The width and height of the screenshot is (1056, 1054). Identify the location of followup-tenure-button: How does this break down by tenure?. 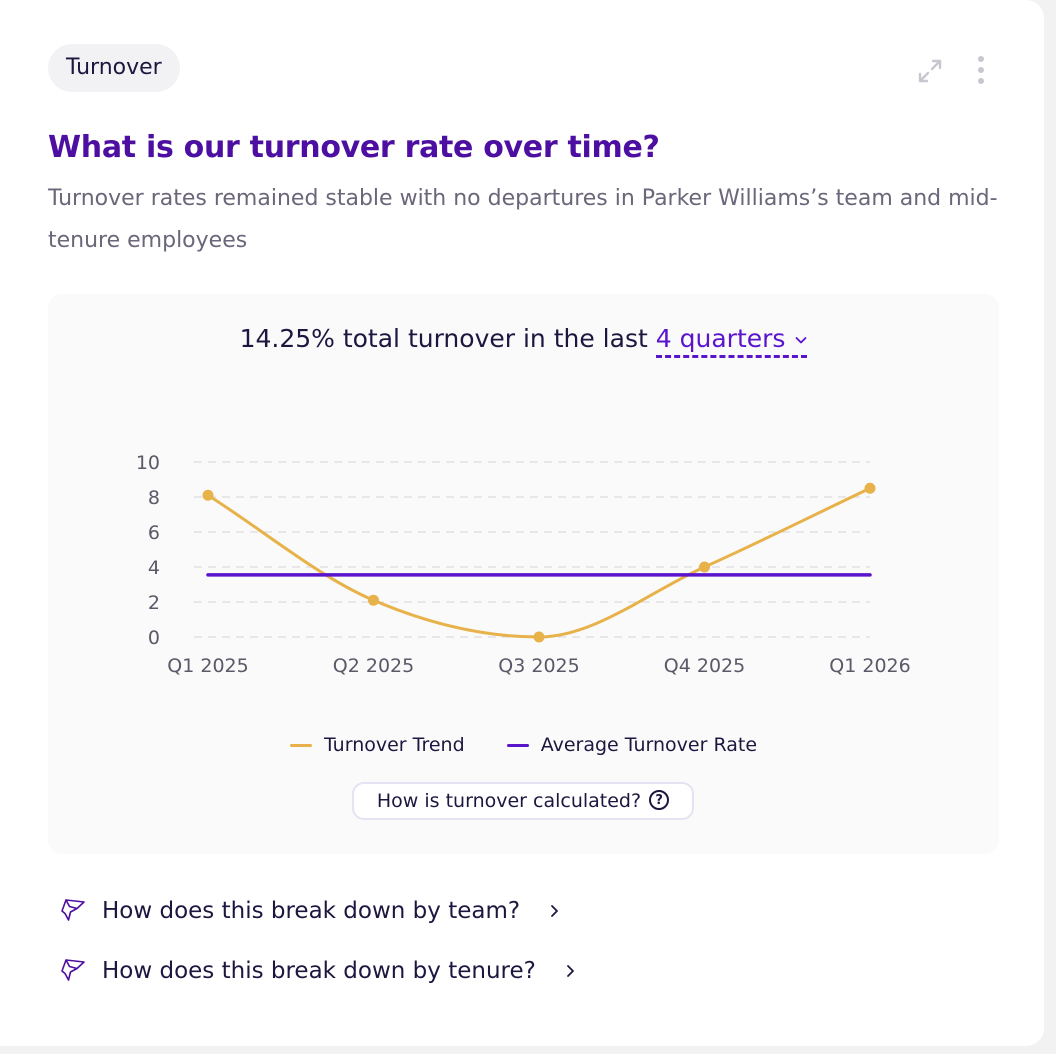
(319, 971).